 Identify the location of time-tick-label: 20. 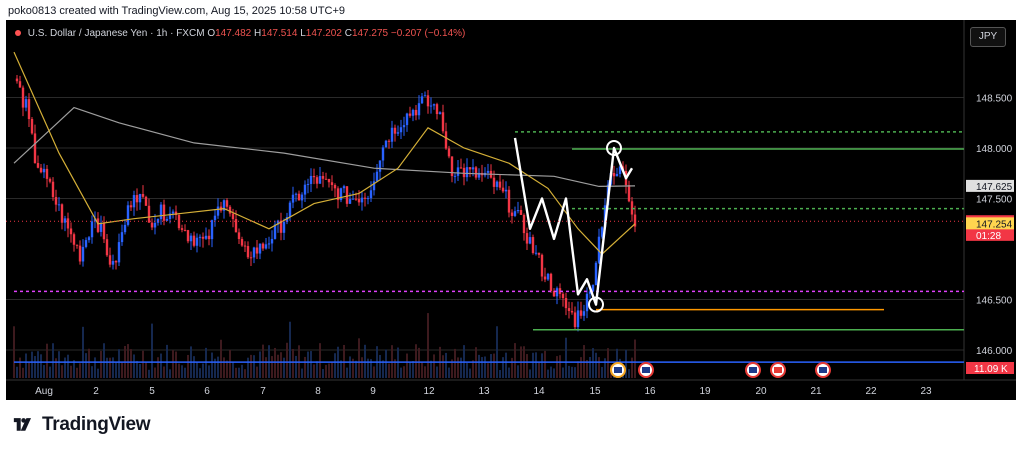
(761, 391).